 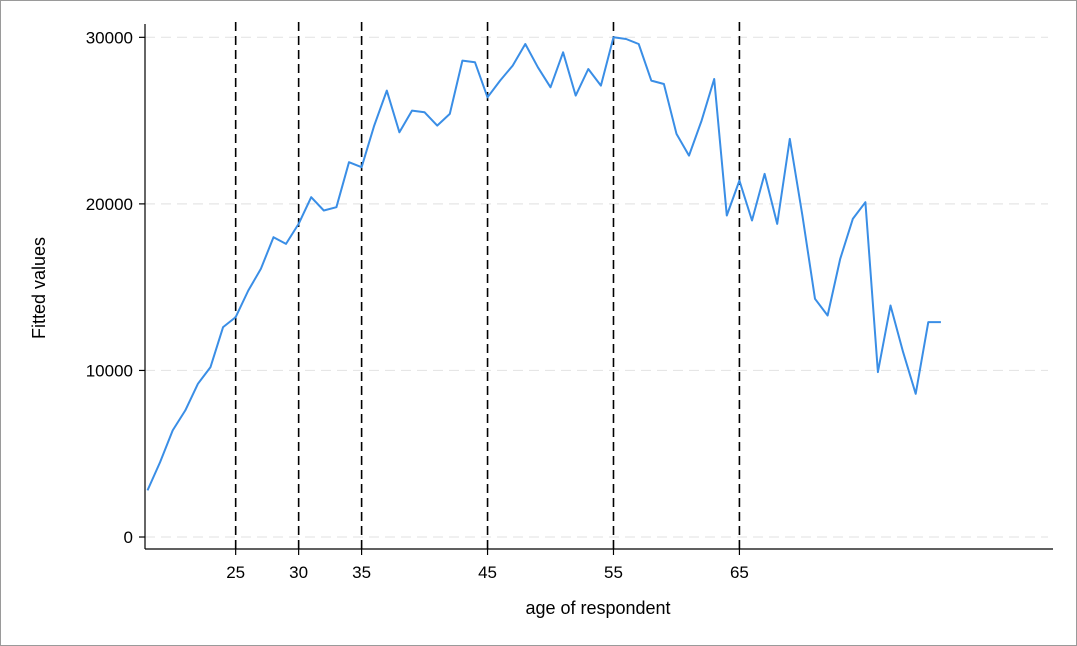 What do you see at coordinates (109, 370) in the screenshot?
I see `y-tick-label-10000: 10000` at bounding box center [109, 370].